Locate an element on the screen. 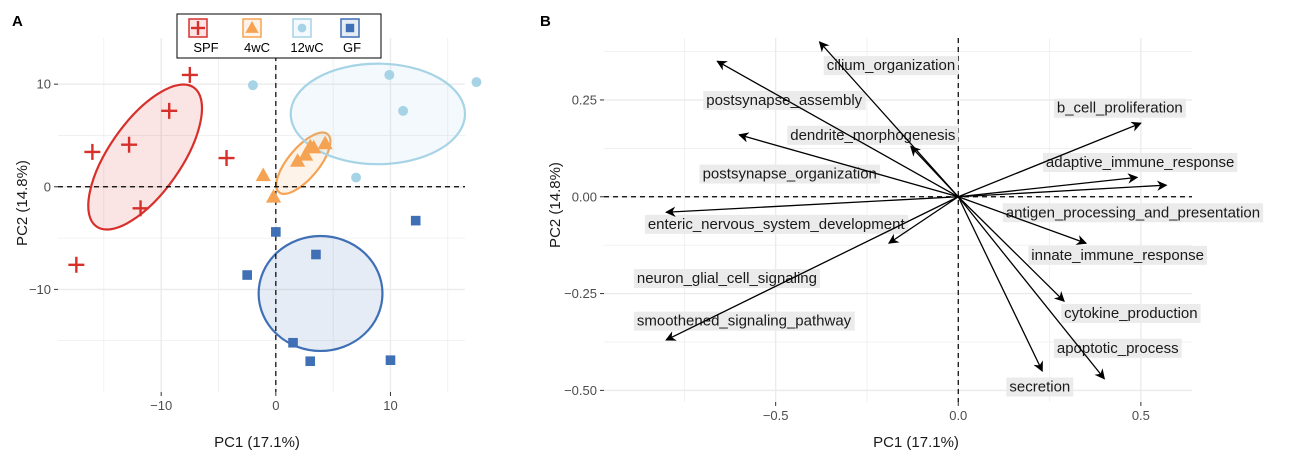  panel-a-y-ticks: −10 0 10 is located at coordinates (43, 187).